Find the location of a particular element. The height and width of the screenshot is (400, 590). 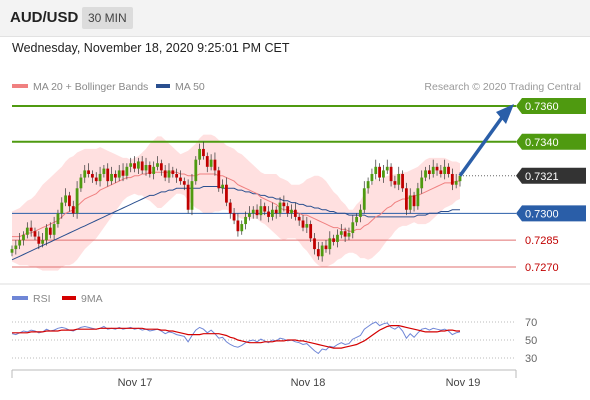

projection-arrow-head is located at coordinates (505, 114).